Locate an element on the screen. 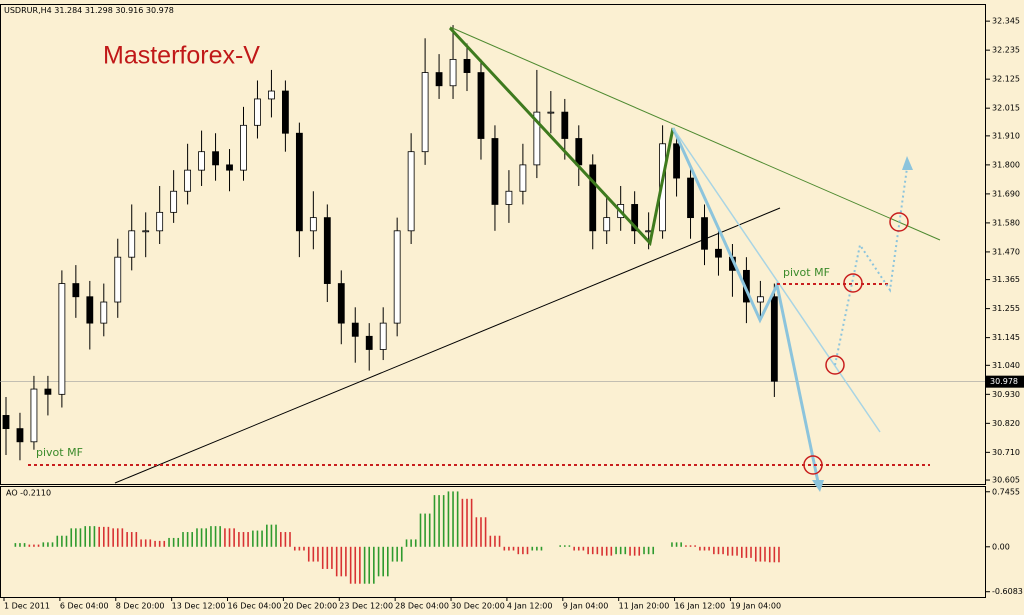 This screenshot has width=1024, height=615. price-label-box is located at coordinates (1005, 381).